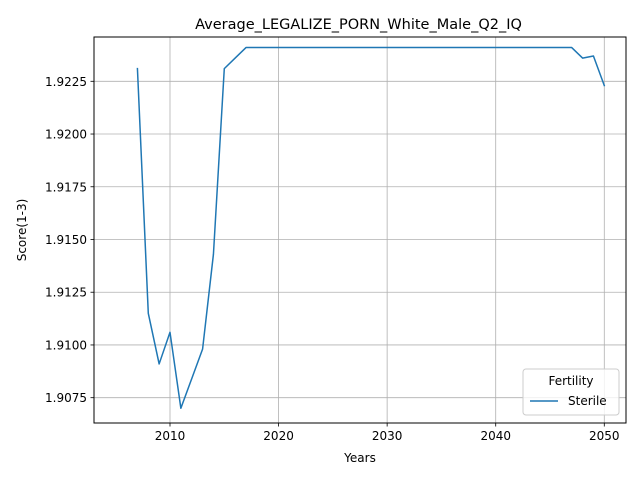 Image resolution: width=640 pixels, height=484 pixels. I want to click on x-tick-label: 2010, so click(170, 436).